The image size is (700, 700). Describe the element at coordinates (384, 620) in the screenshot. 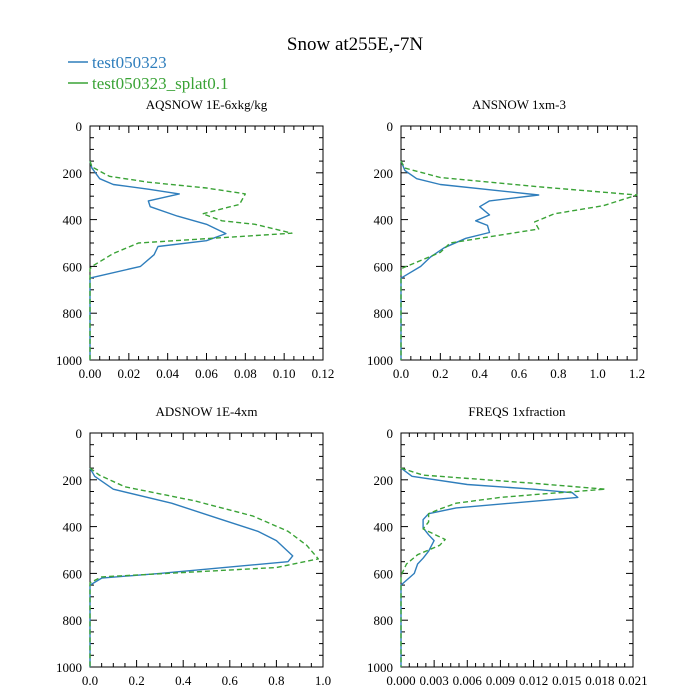

I see `y-tick-label-freqs: 800` at that location.